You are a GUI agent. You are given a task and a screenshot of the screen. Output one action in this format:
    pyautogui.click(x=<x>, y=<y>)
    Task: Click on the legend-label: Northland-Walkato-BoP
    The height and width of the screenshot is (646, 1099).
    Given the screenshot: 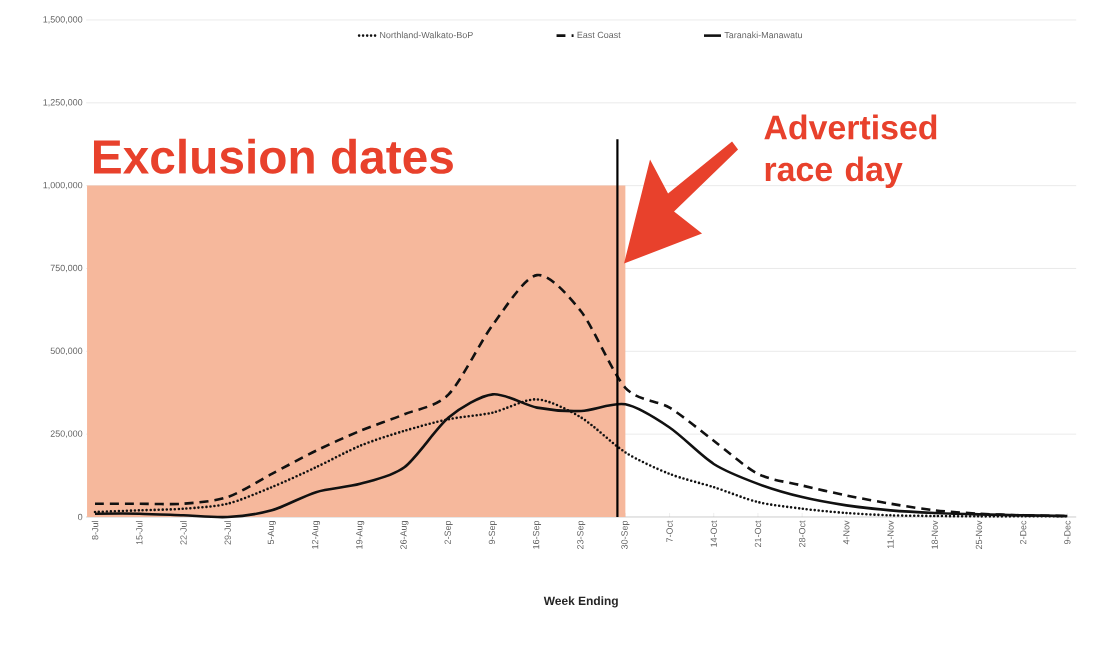 What is the action you would take?
    pyautogui.click(x=426, y=35)
    